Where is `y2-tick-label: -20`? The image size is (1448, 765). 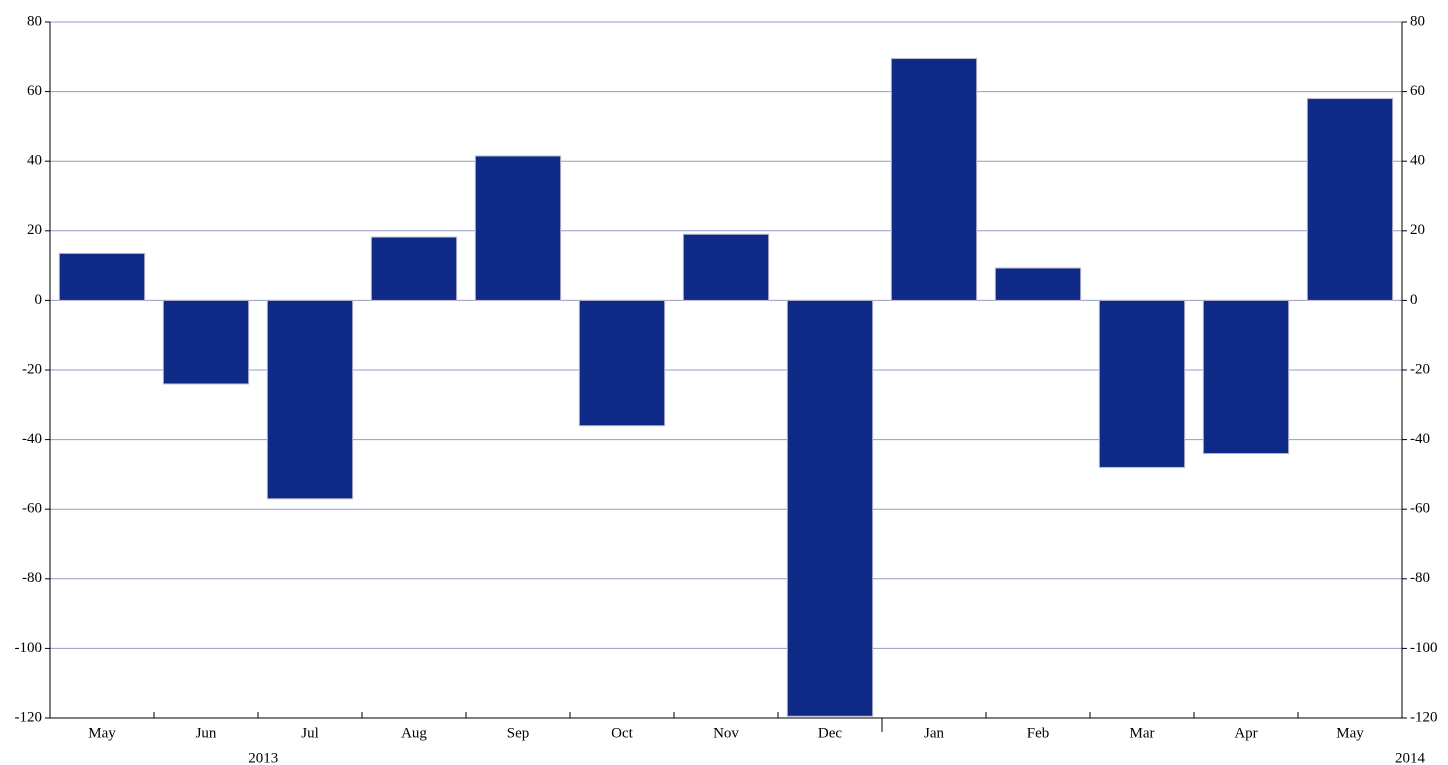
y2-tick-label: -20 is located at coordinates (1420, 369).